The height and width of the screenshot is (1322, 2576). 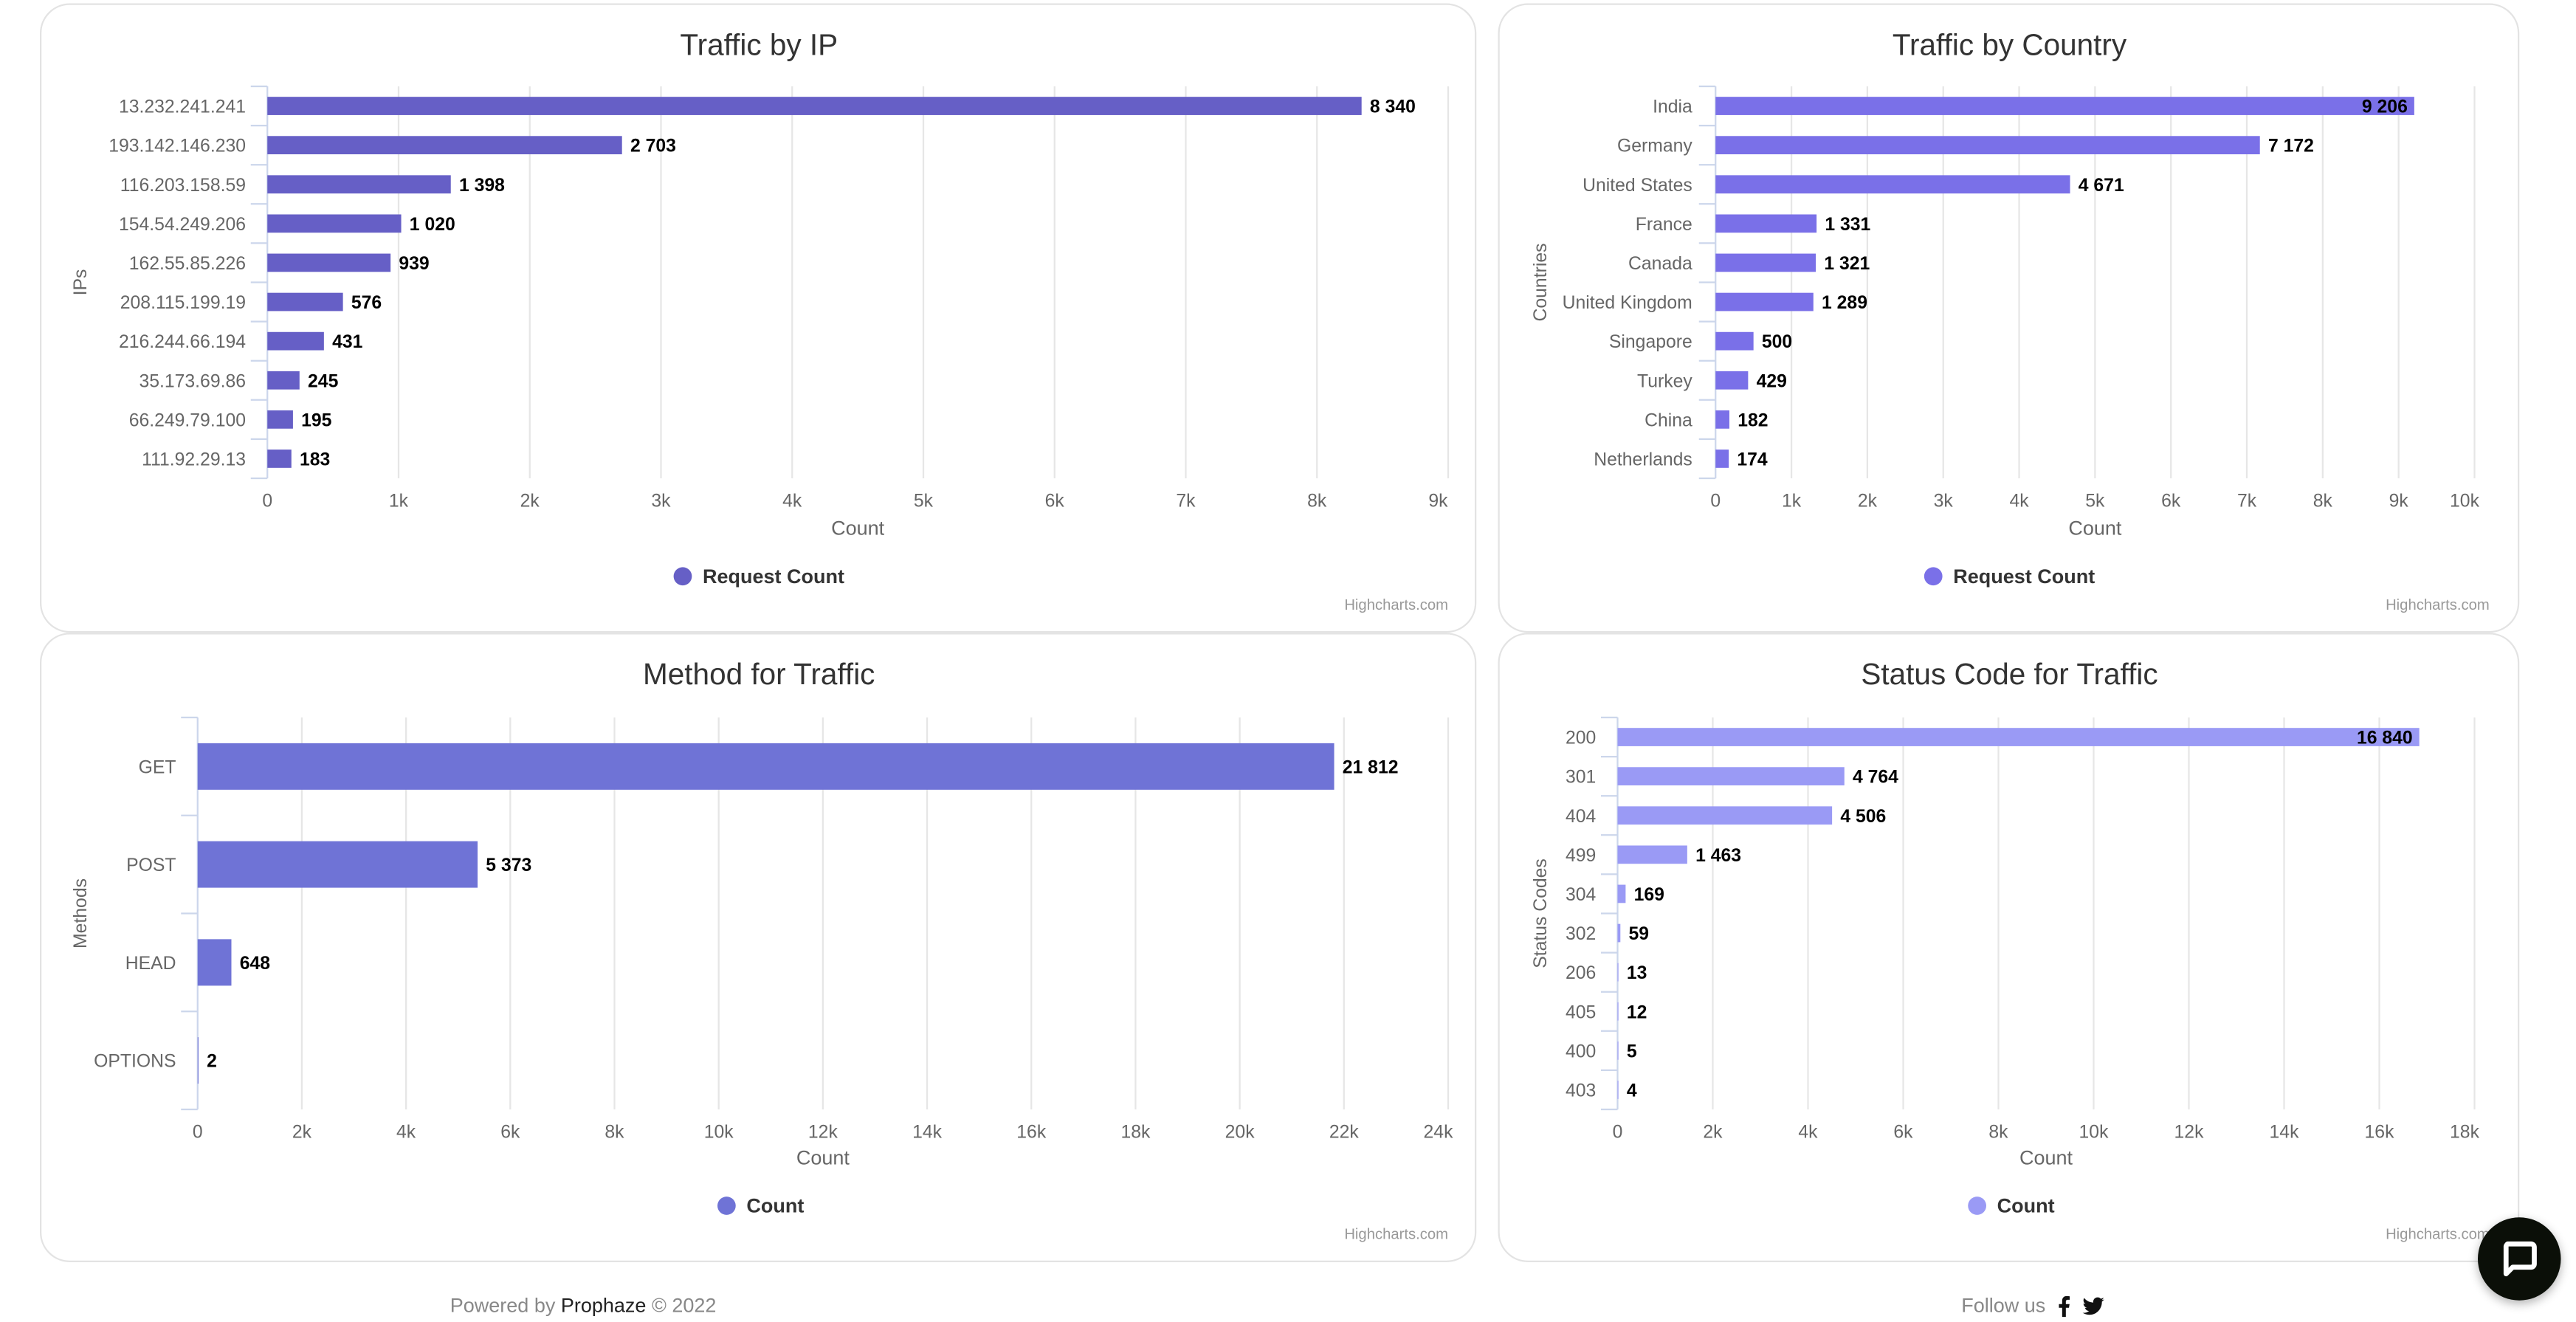 What do you see at coordinates (1868, 501) in the screenshot?
I see `x-tick-label: 2k` at bounding box center [1868, 501].